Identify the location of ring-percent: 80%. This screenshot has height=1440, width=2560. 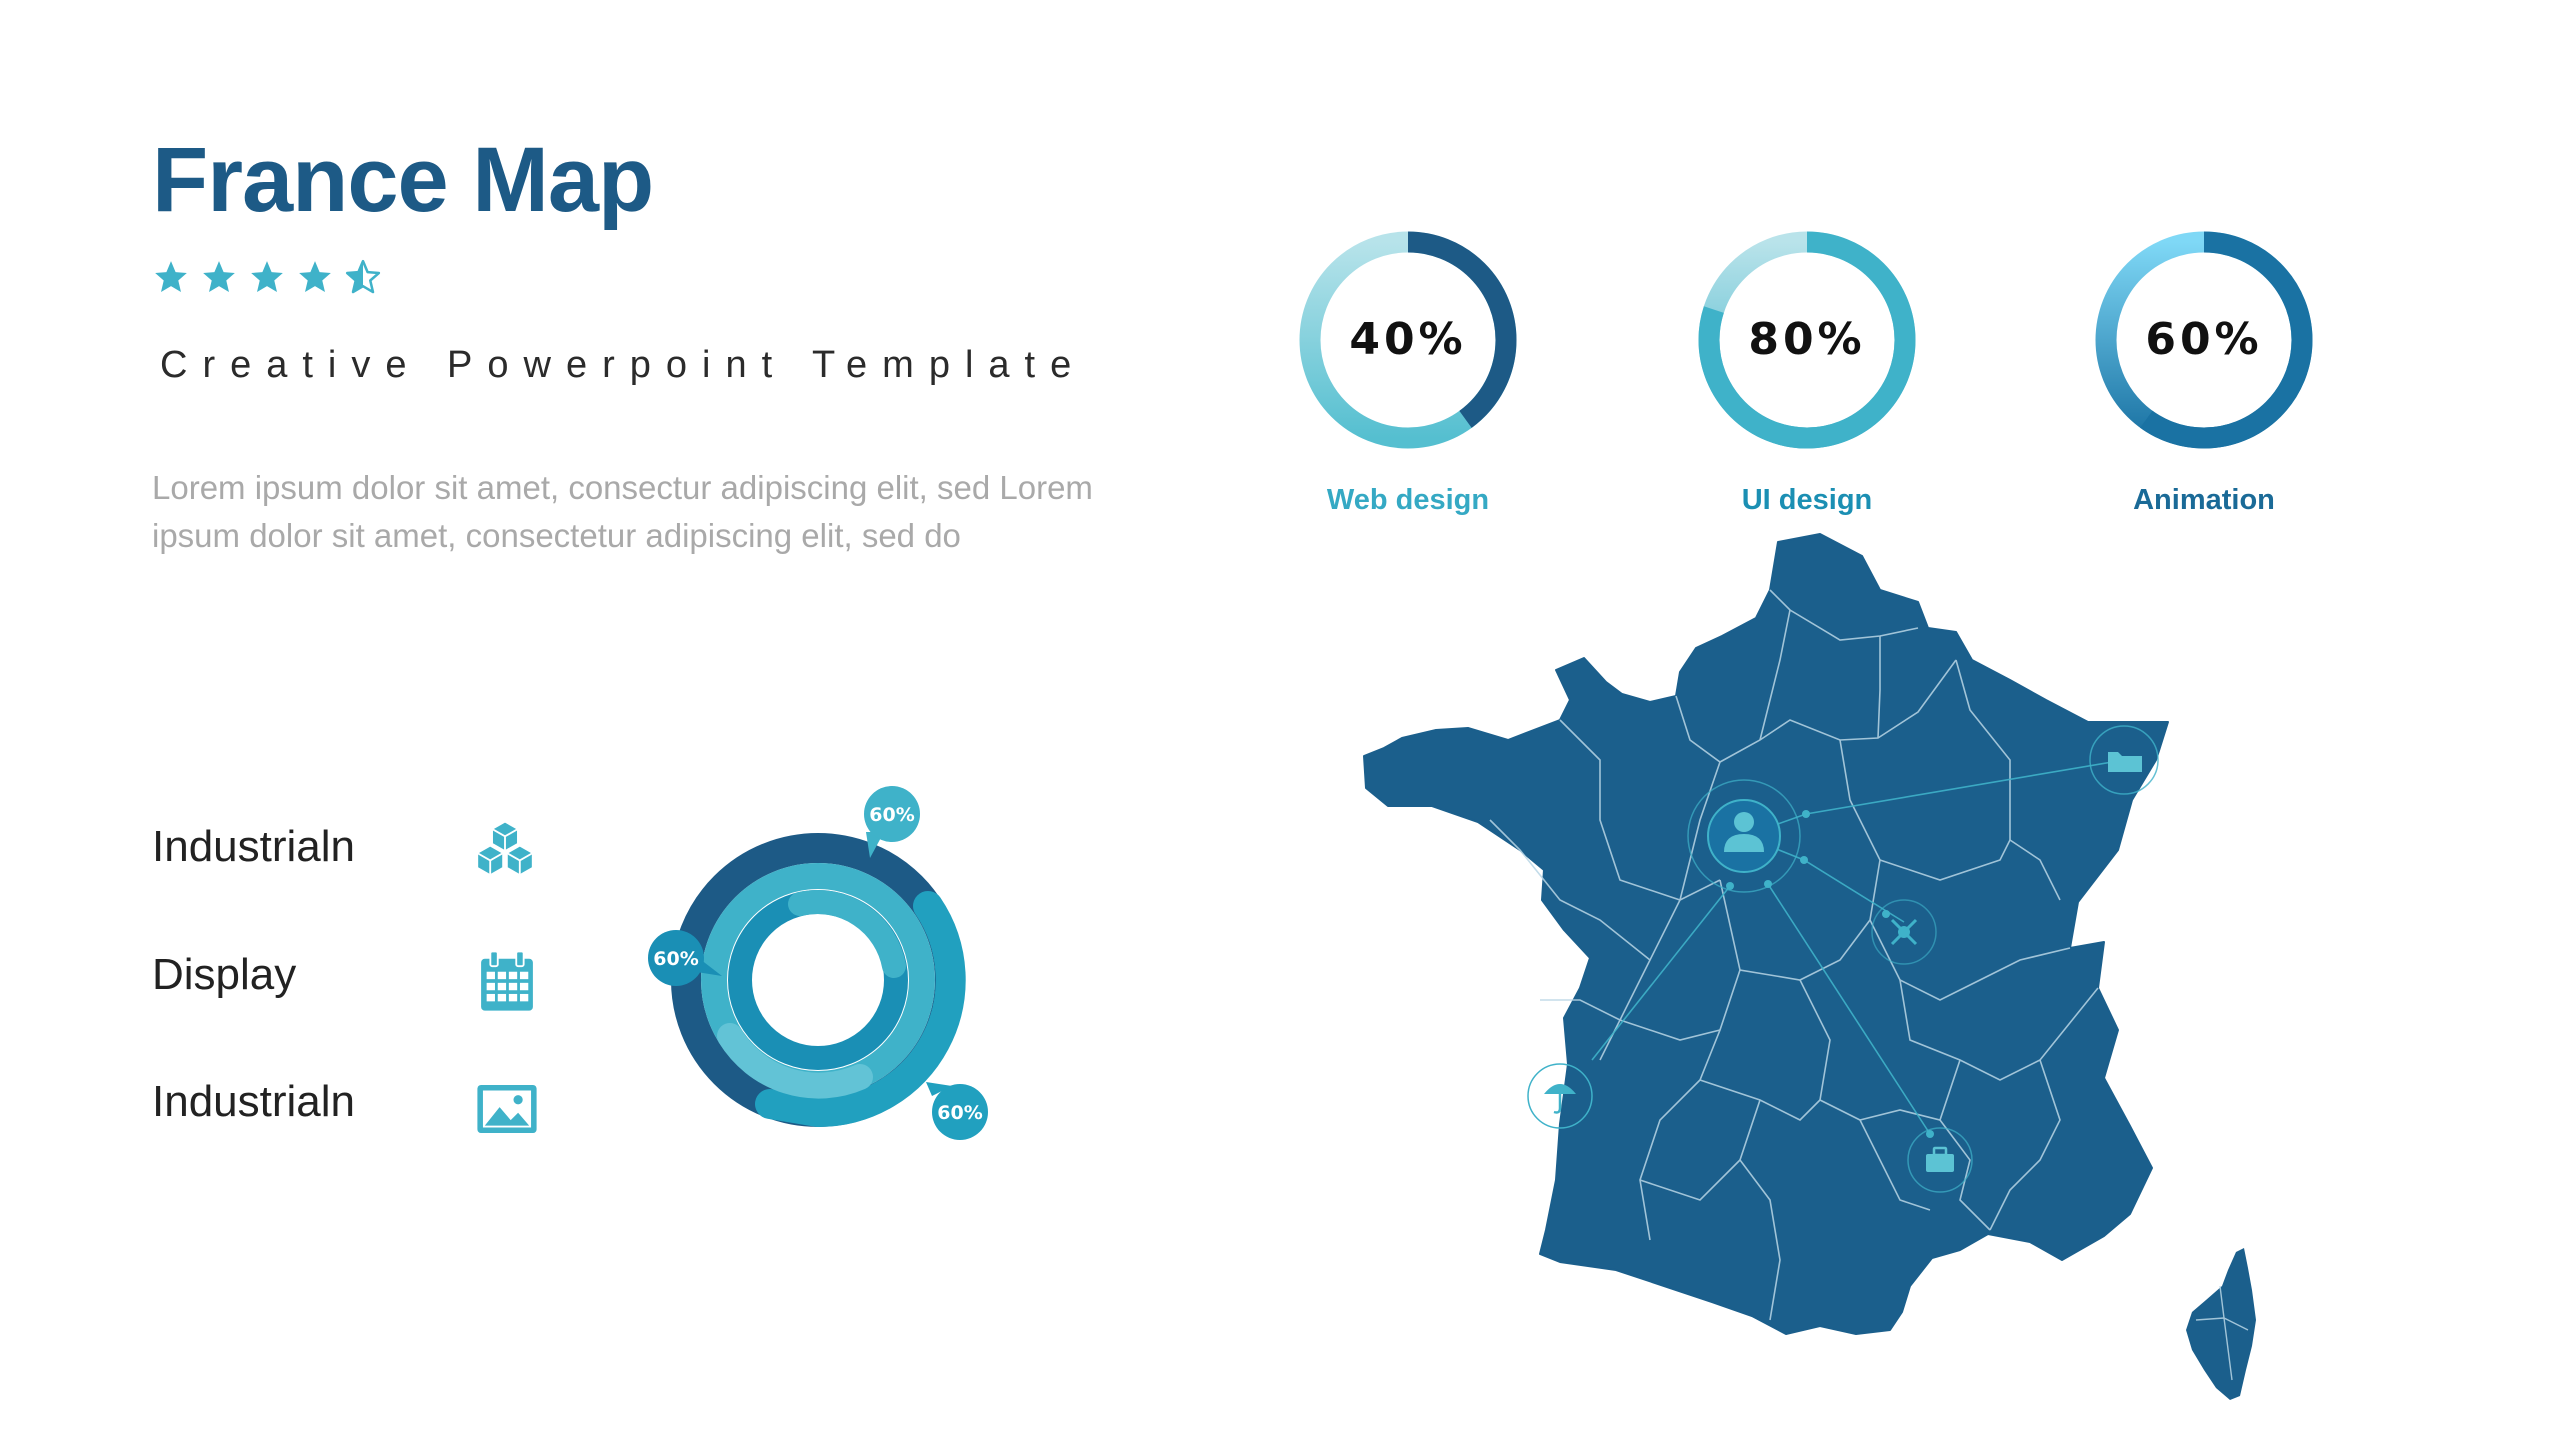
(1807, 339).